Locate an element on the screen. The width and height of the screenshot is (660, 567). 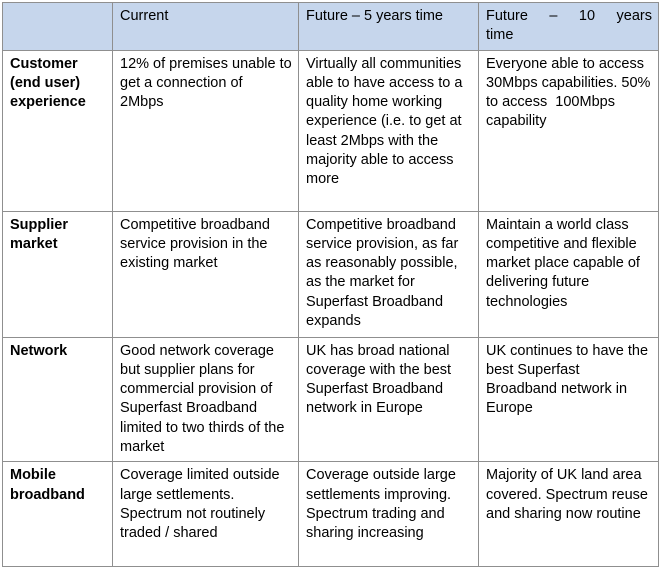
row-label-mobile-broadband: Mobile broadband is located at coordinates (57, 514).